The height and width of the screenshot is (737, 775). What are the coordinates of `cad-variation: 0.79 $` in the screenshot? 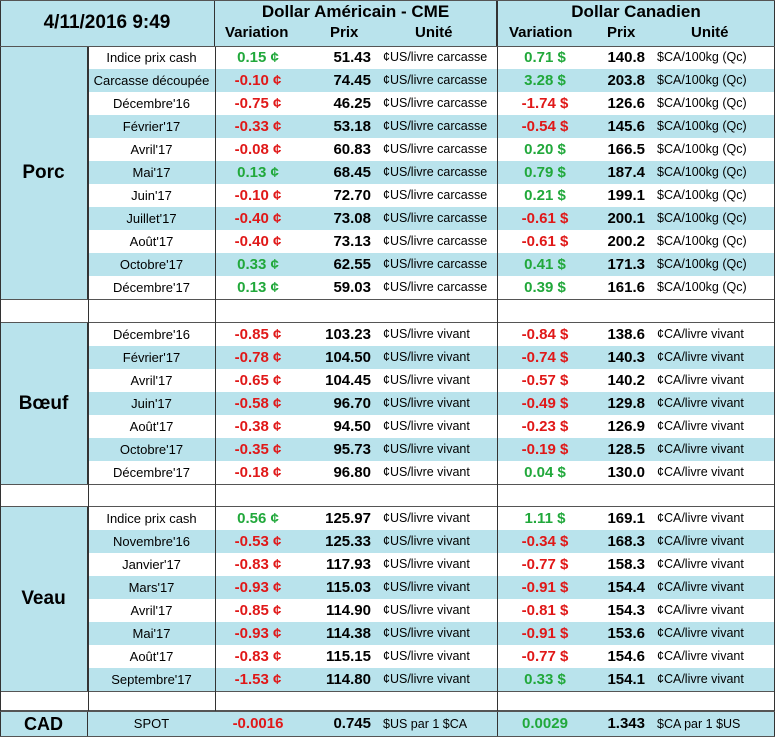 It's located at (545, 172).